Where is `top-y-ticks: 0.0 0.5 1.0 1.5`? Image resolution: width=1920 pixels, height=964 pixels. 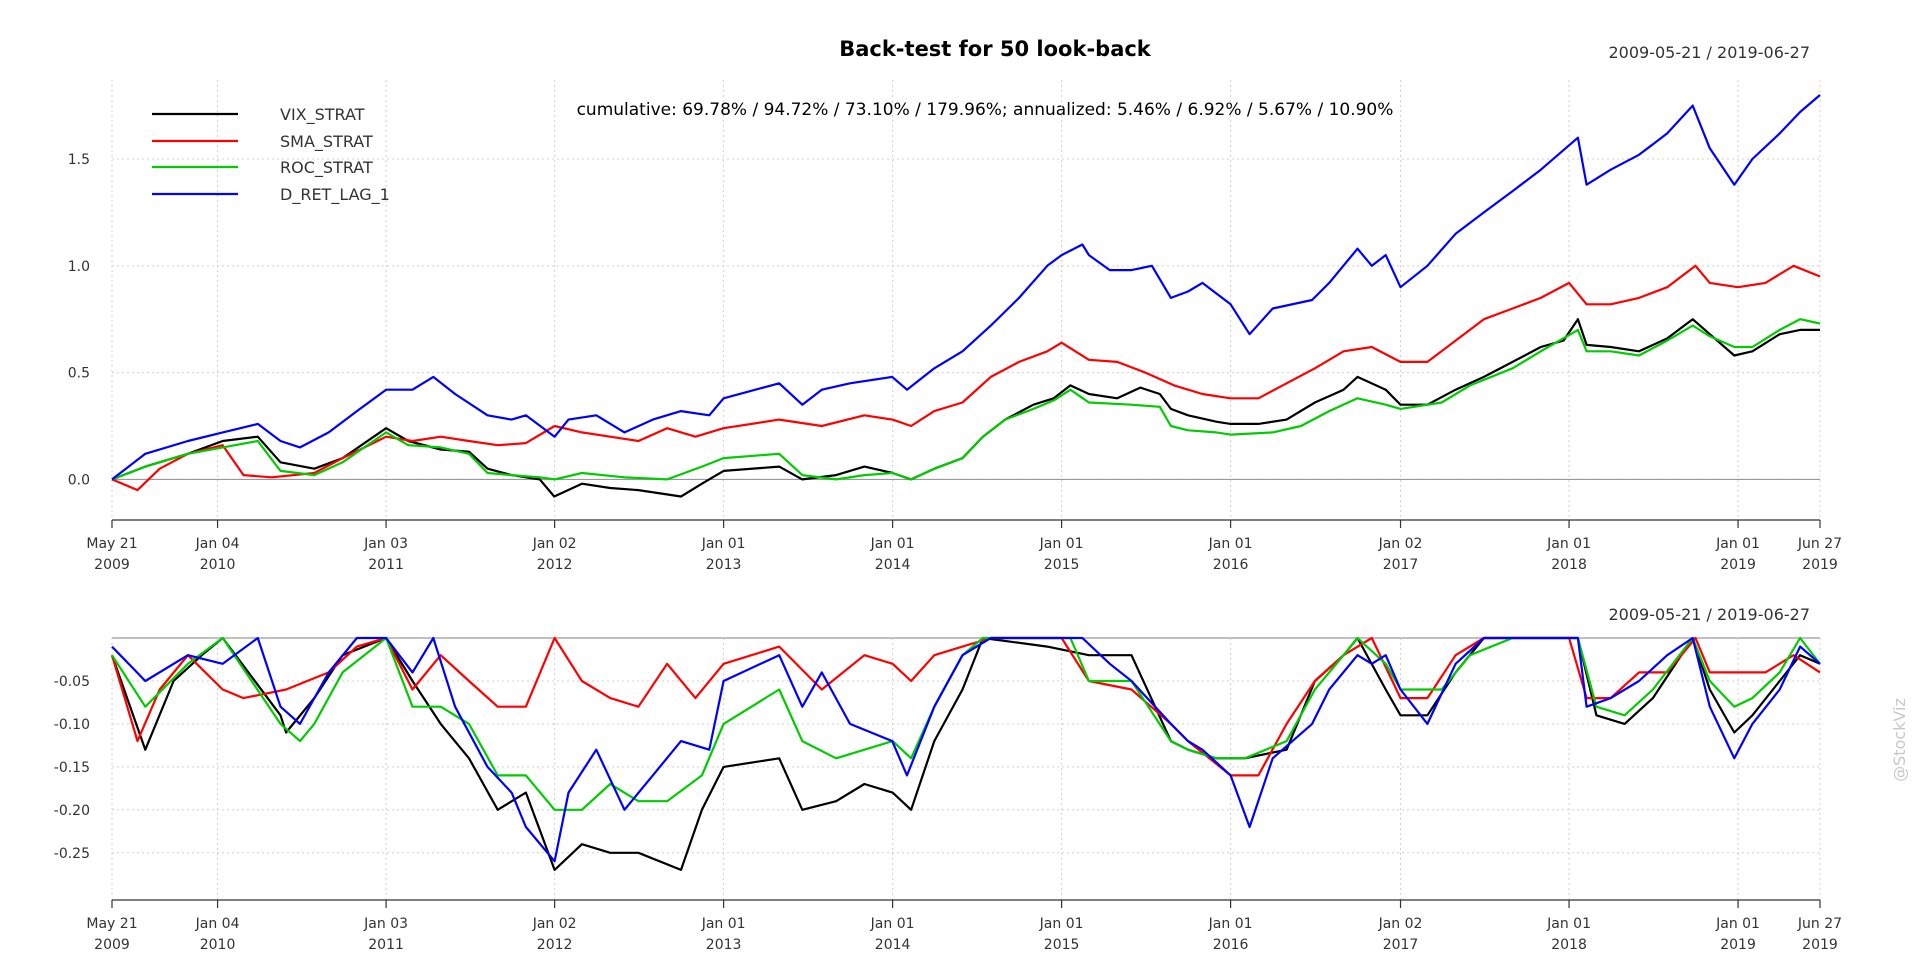 top-y-ticks: 0.0 0.5 1.0 1.5 is located at coordinates (79, 320).